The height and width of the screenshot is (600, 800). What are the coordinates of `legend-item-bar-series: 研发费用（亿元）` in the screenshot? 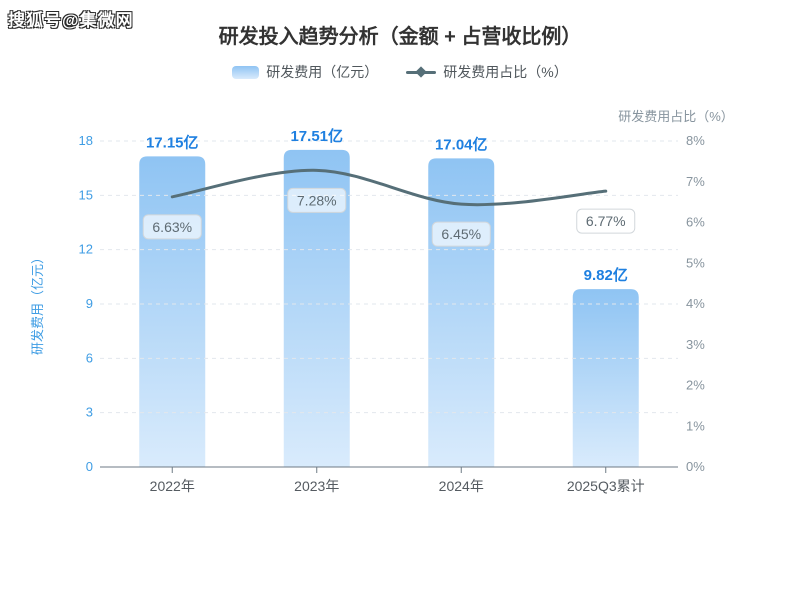 It's located at (305, 72).